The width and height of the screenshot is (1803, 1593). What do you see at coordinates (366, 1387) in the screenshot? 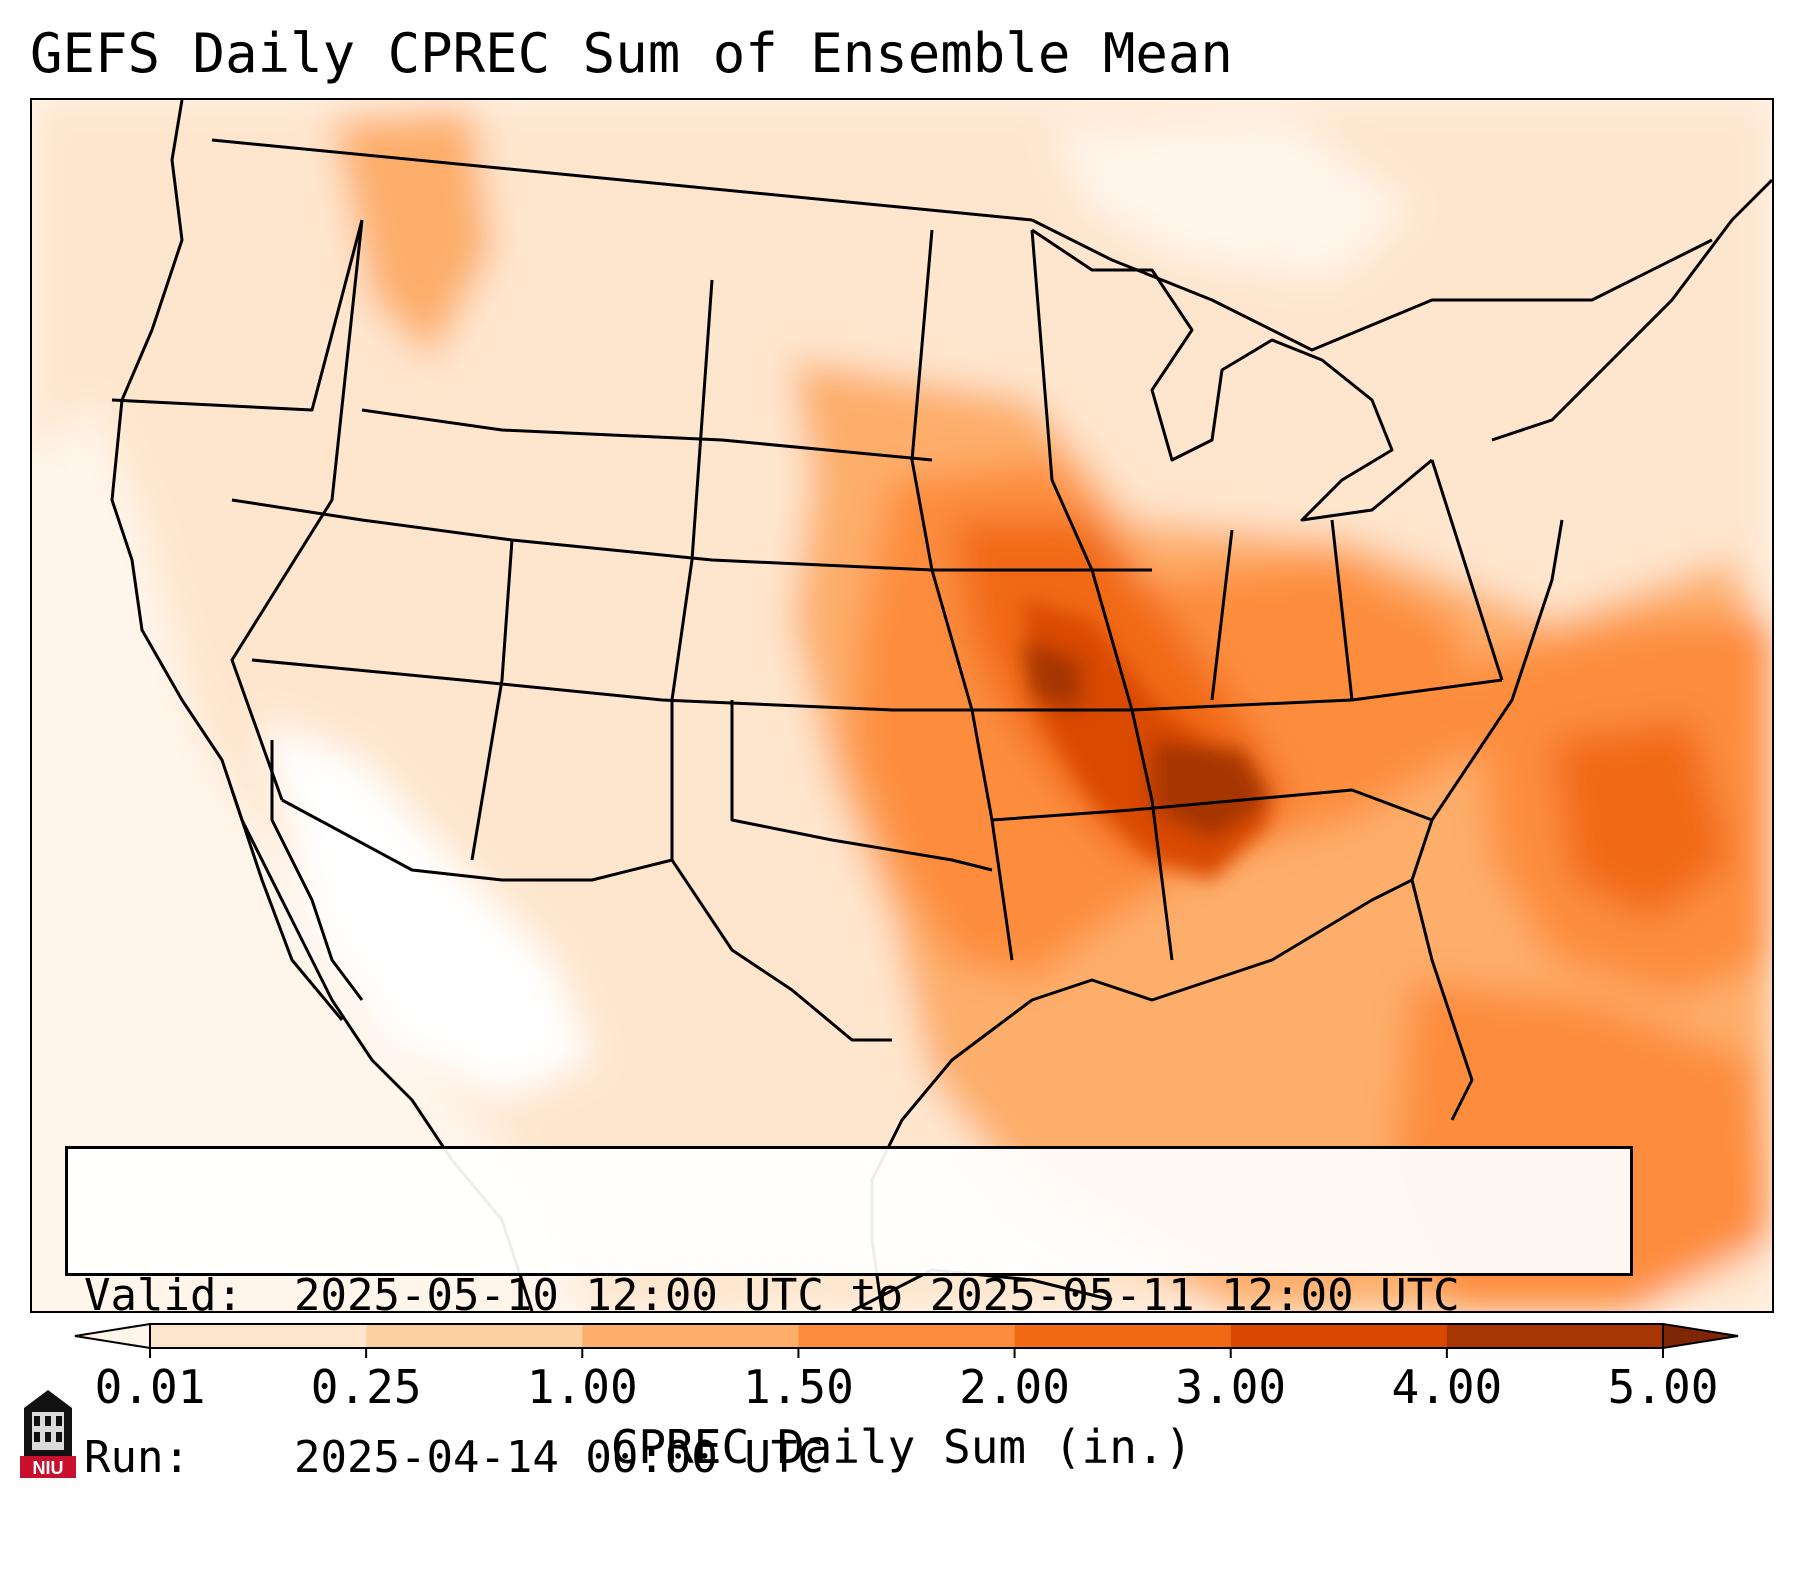
I see `colorbar-tick-label: 0.25` at bounding box center [366, 1387].